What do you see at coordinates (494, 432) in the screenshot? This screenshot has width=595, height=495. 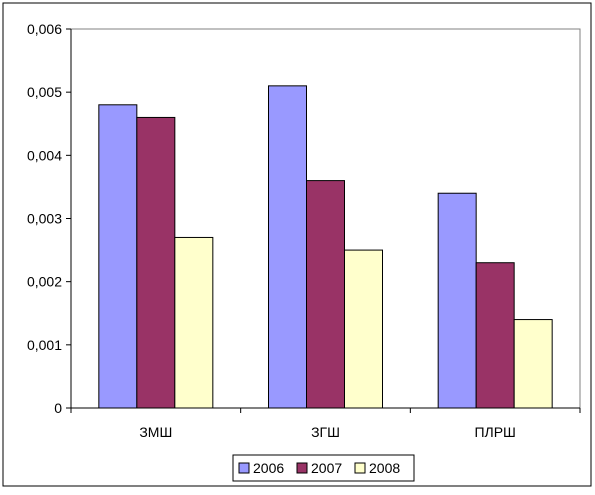 I see `x-tick-label: ПЛРШ` at bounding box center [494, 432].